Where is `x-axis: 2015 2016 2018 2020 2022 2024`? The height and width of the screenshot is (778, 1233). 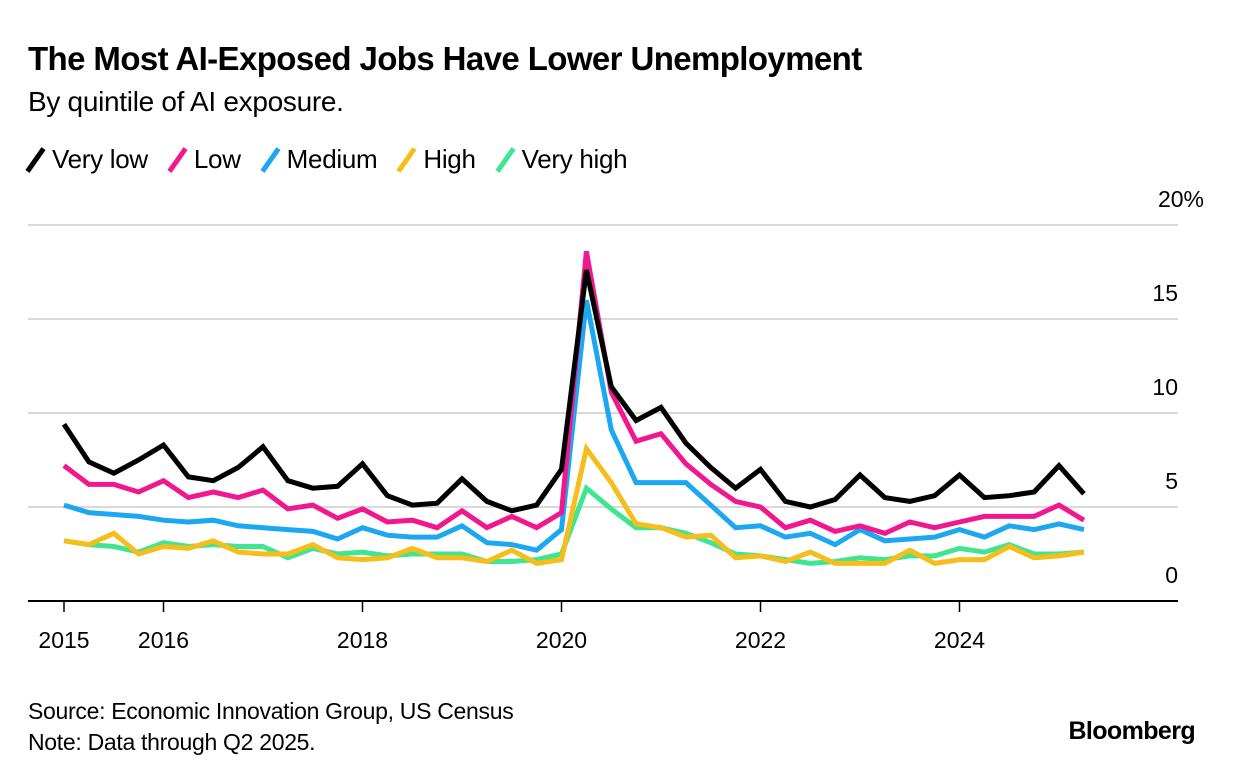
x-axis: 2015 2016 2018 2020 2022 2024 is located at coordinates (603, 626).